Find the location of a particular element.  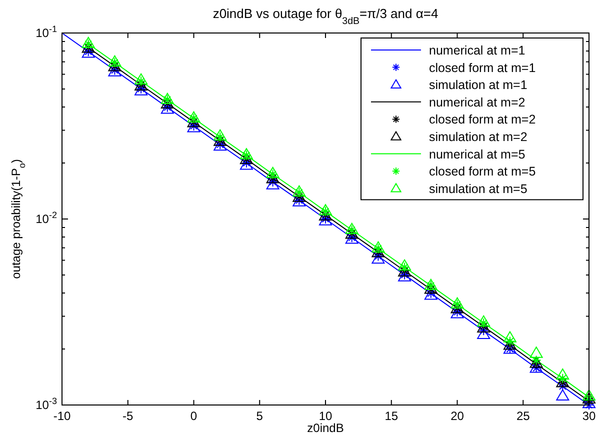

legend-label: simulation at m=1 is located at coordinates (478, 85).